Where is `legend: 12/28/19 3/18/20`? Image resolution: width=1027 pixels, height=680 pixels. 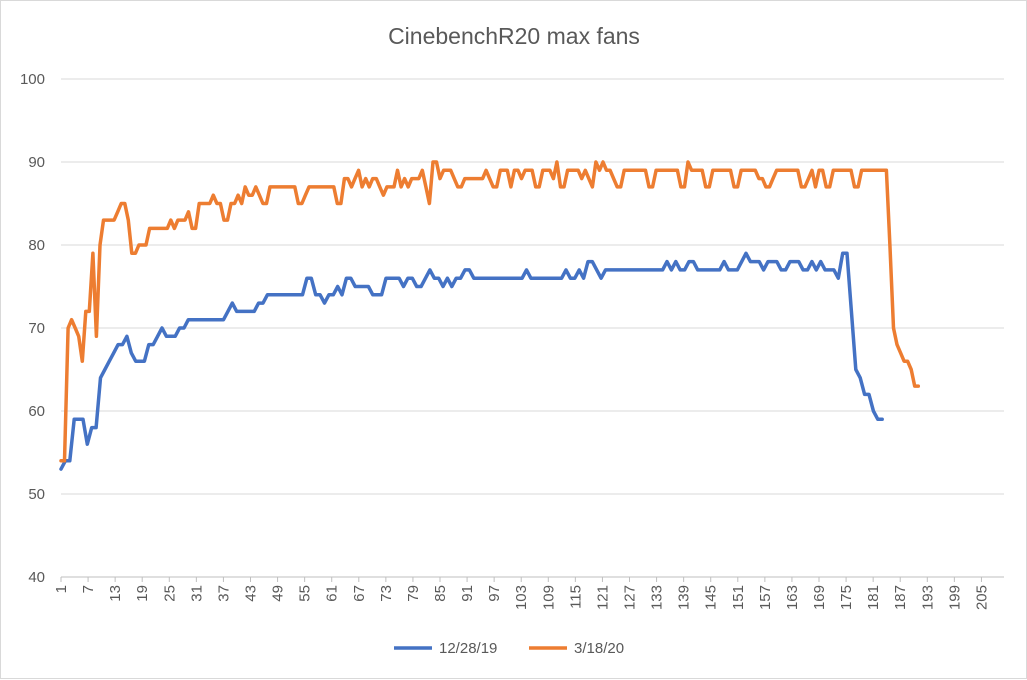
legend: 12/28/19 3/18/20 is located at coordinates (509, 648).